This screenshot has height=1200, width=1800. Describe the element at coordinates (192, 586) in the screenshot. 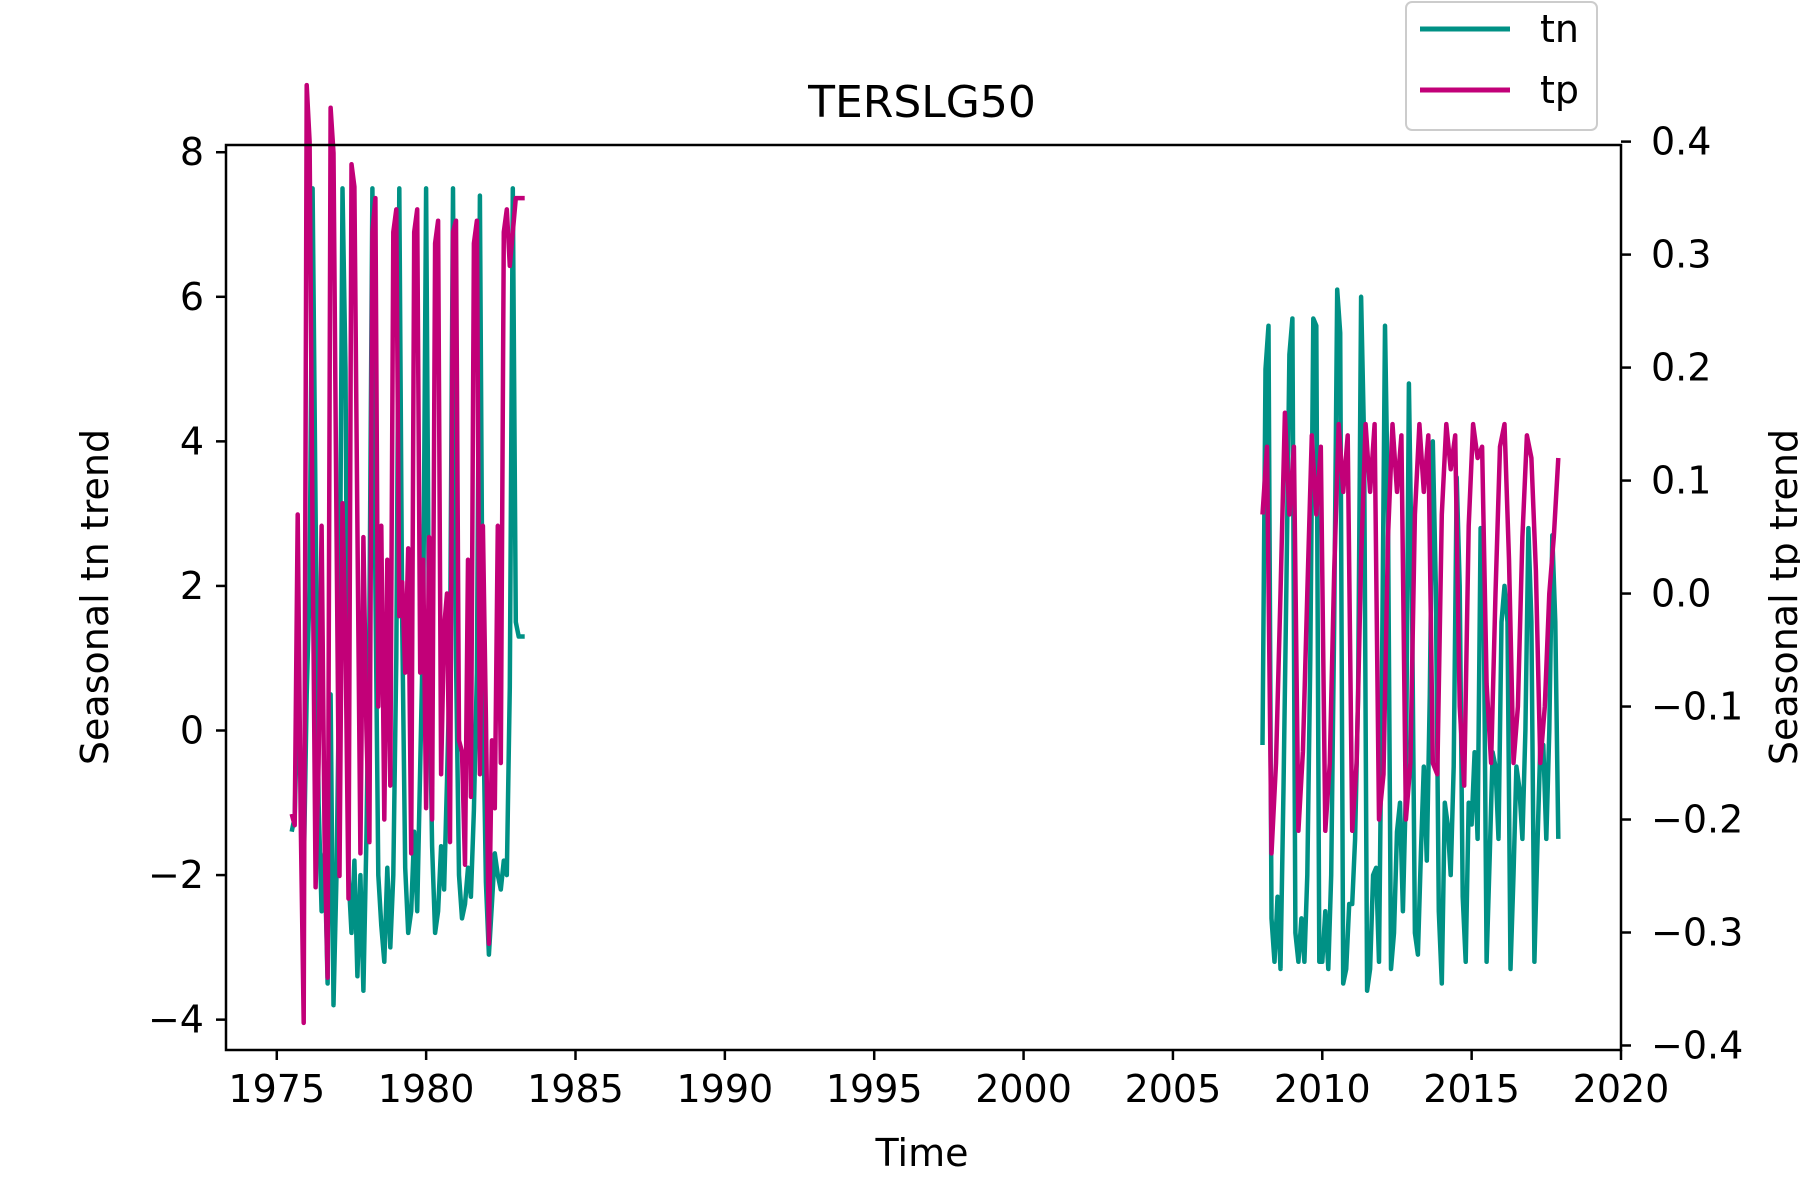

I see `y-left-tick-label: 2` at that location.